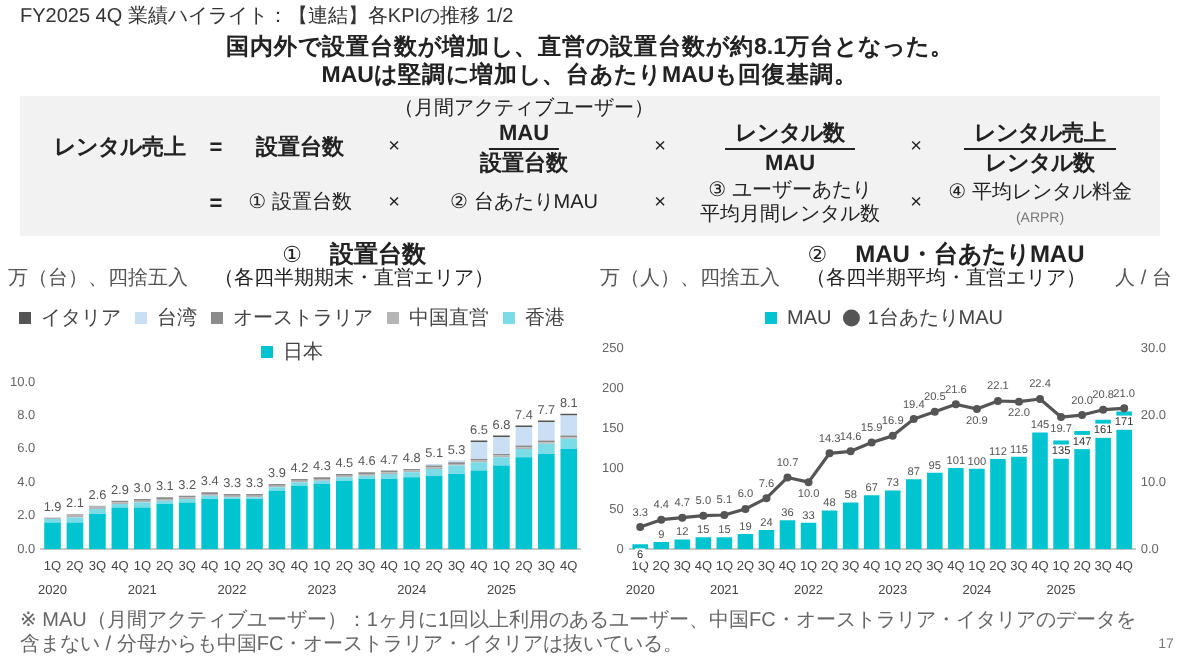  What do you see at coordinates (377, 254) in the screenshot?
I see `chart-title: 設置台数` at bounding box center [377, 254].